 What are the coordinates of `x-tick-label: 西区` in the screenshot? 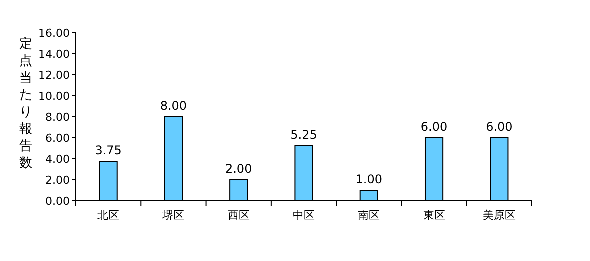 It's located at (239, 215).